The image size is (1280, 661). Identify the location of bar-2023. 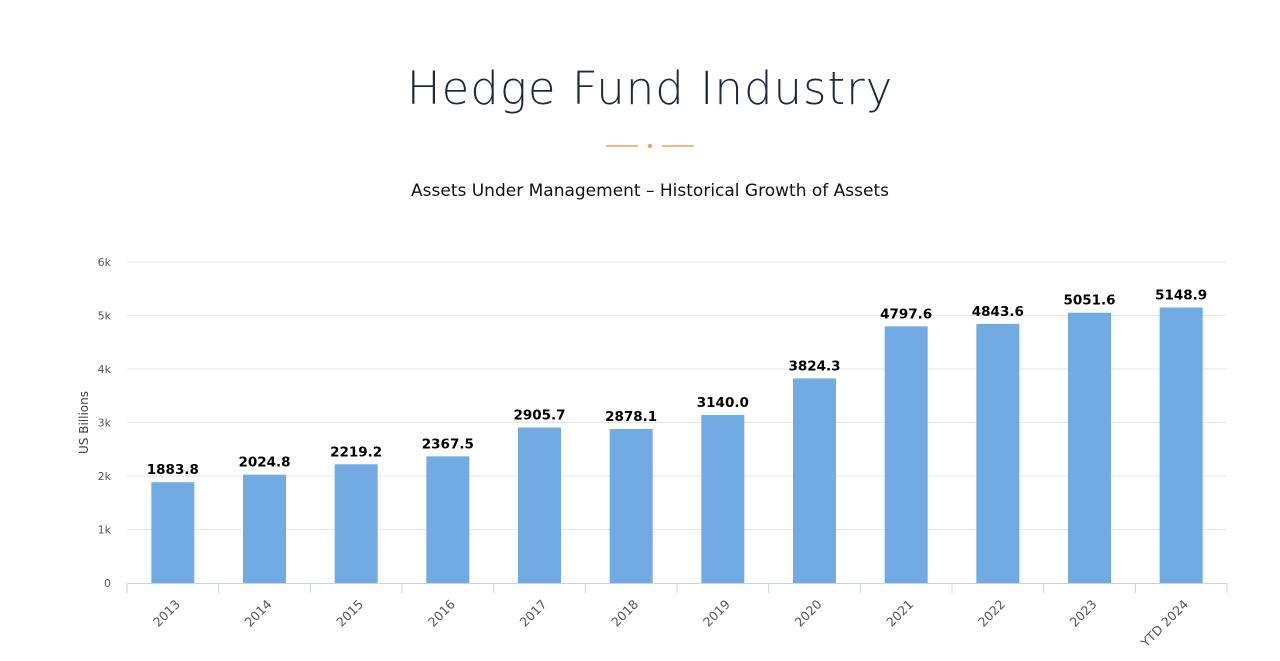
(1089, 447).